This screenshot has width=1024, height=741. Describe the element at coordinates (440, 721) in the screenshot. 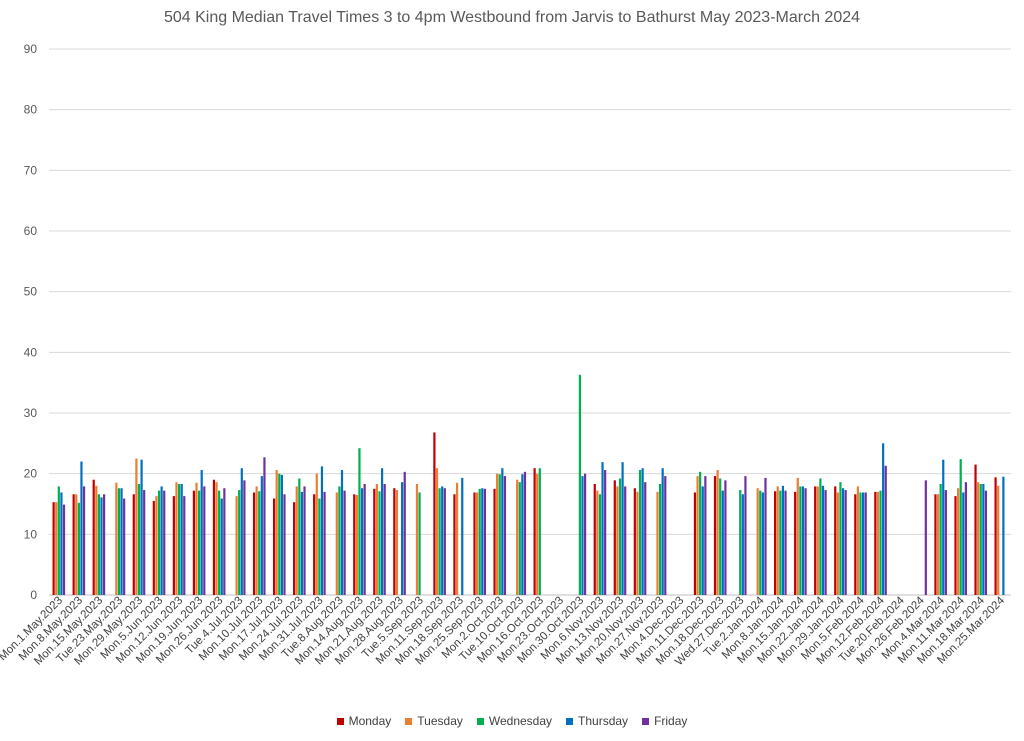

I see `legend-label: Tuesday` at that location.